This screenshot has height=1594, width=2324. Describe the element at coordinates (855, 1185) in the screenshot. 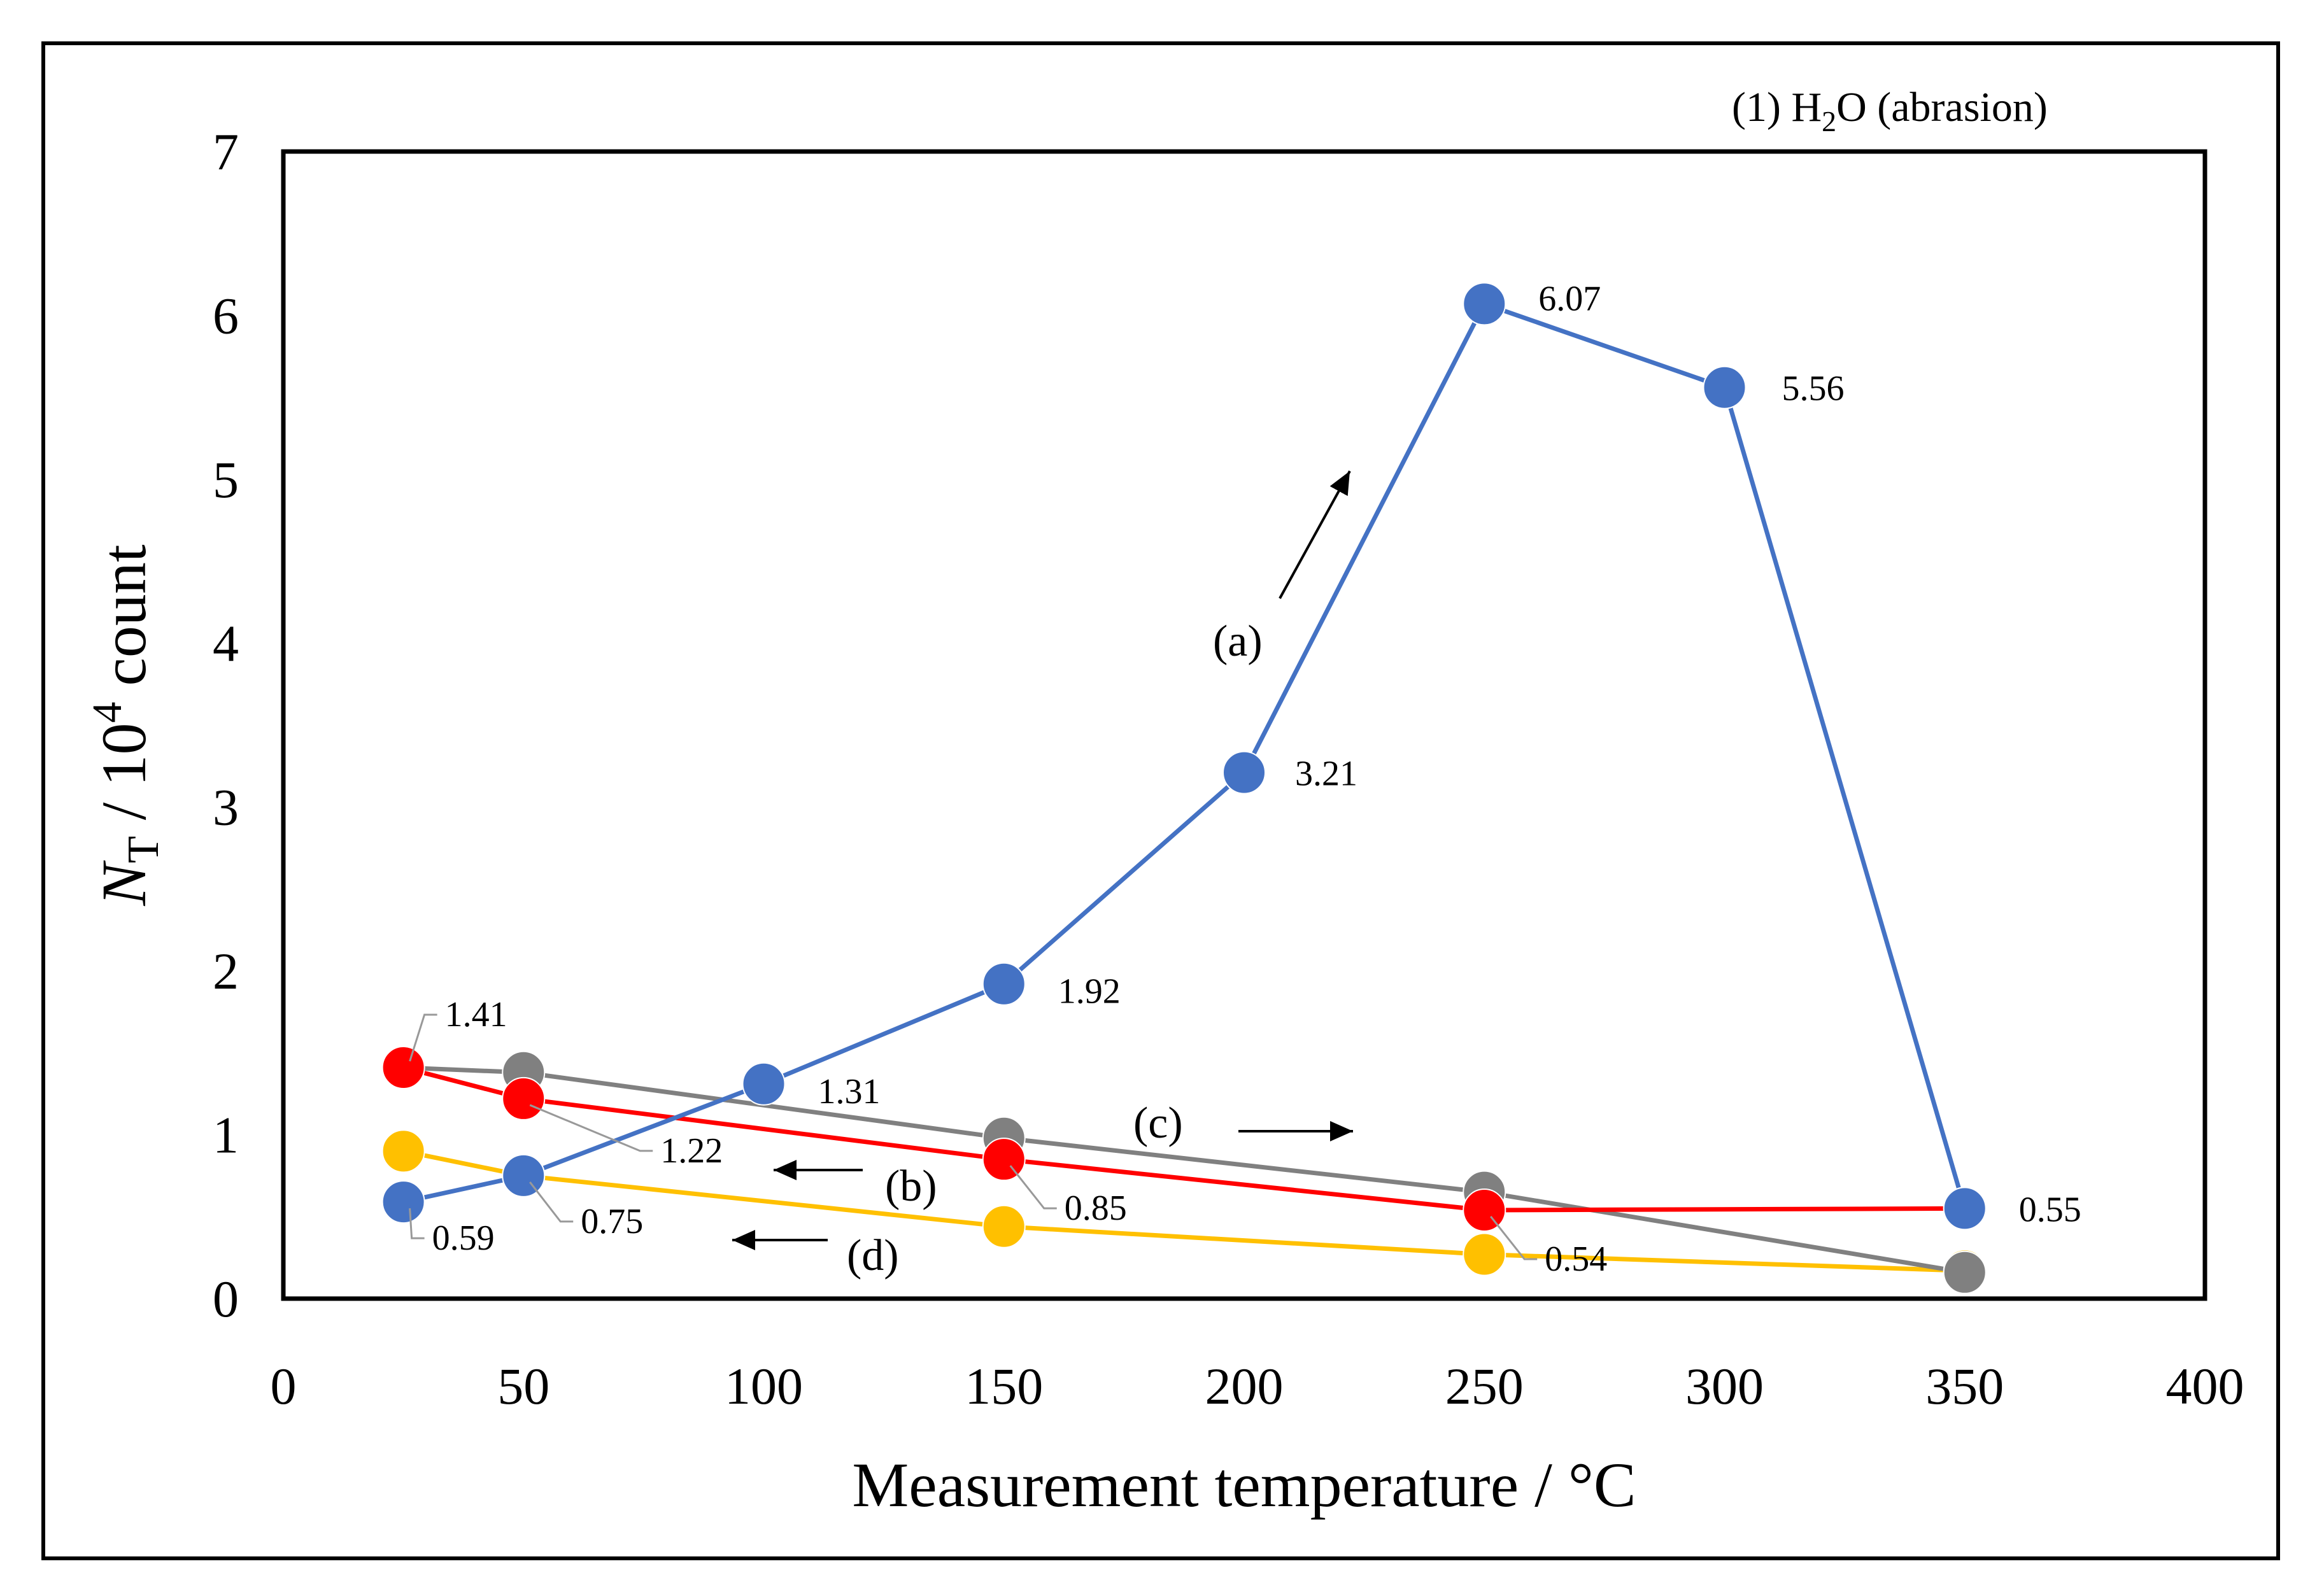

I see `series-b-tag: (b)` at that location.